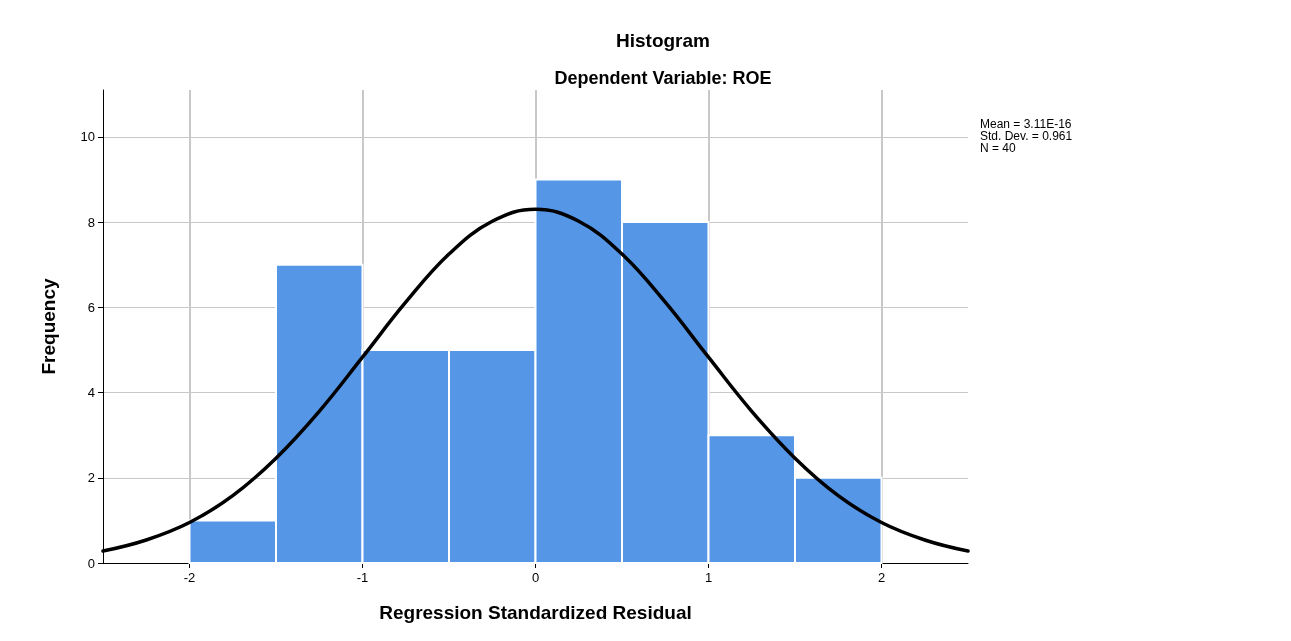 The width and height of the screenshot is (1291, 641). I want to click on text: N = 40, so click(998, 148).